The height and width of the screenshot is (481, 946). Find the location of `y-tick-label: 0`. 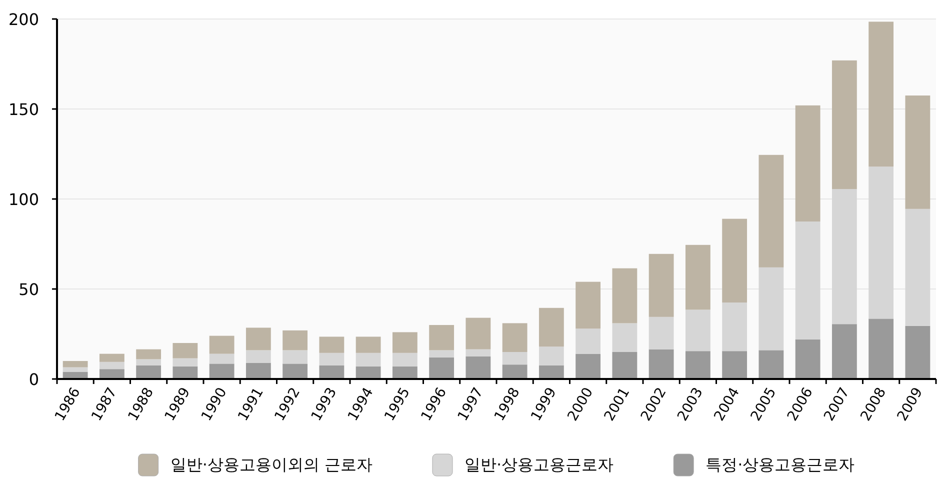

y-tick-label: 0 is located at coordinates (33, 379).